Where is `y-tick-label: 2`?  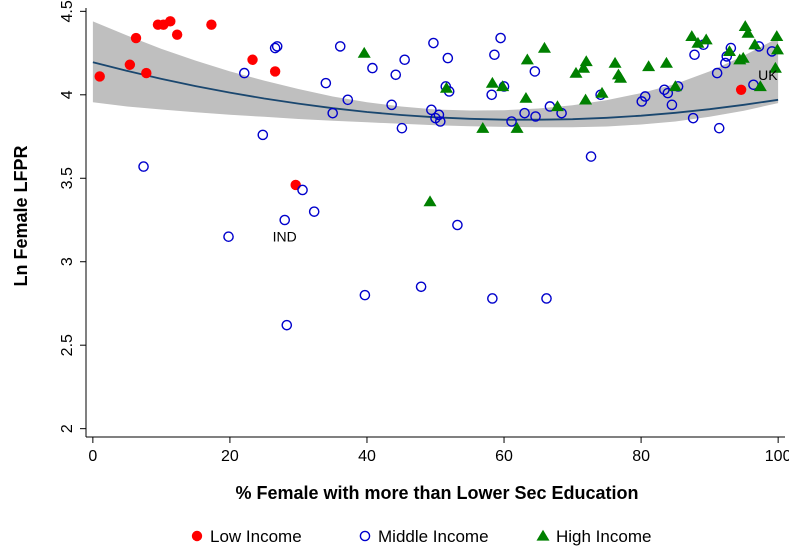 y-tick-label: 2 is located at coordinates (67, 428).